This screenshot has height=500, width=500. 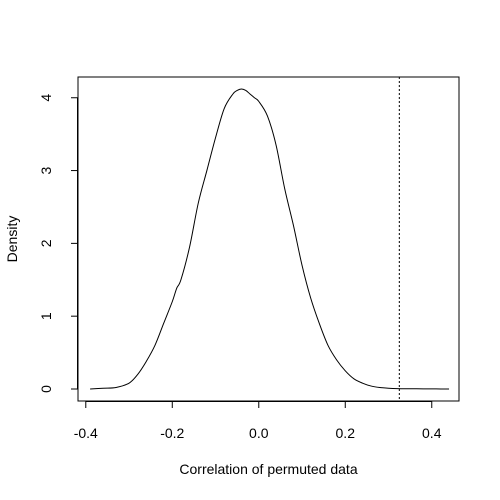 What do you see at coordinates (346, 433) in the screenshot?
I see `x-tick-label: 0.2` at bounding box center [346, 433].